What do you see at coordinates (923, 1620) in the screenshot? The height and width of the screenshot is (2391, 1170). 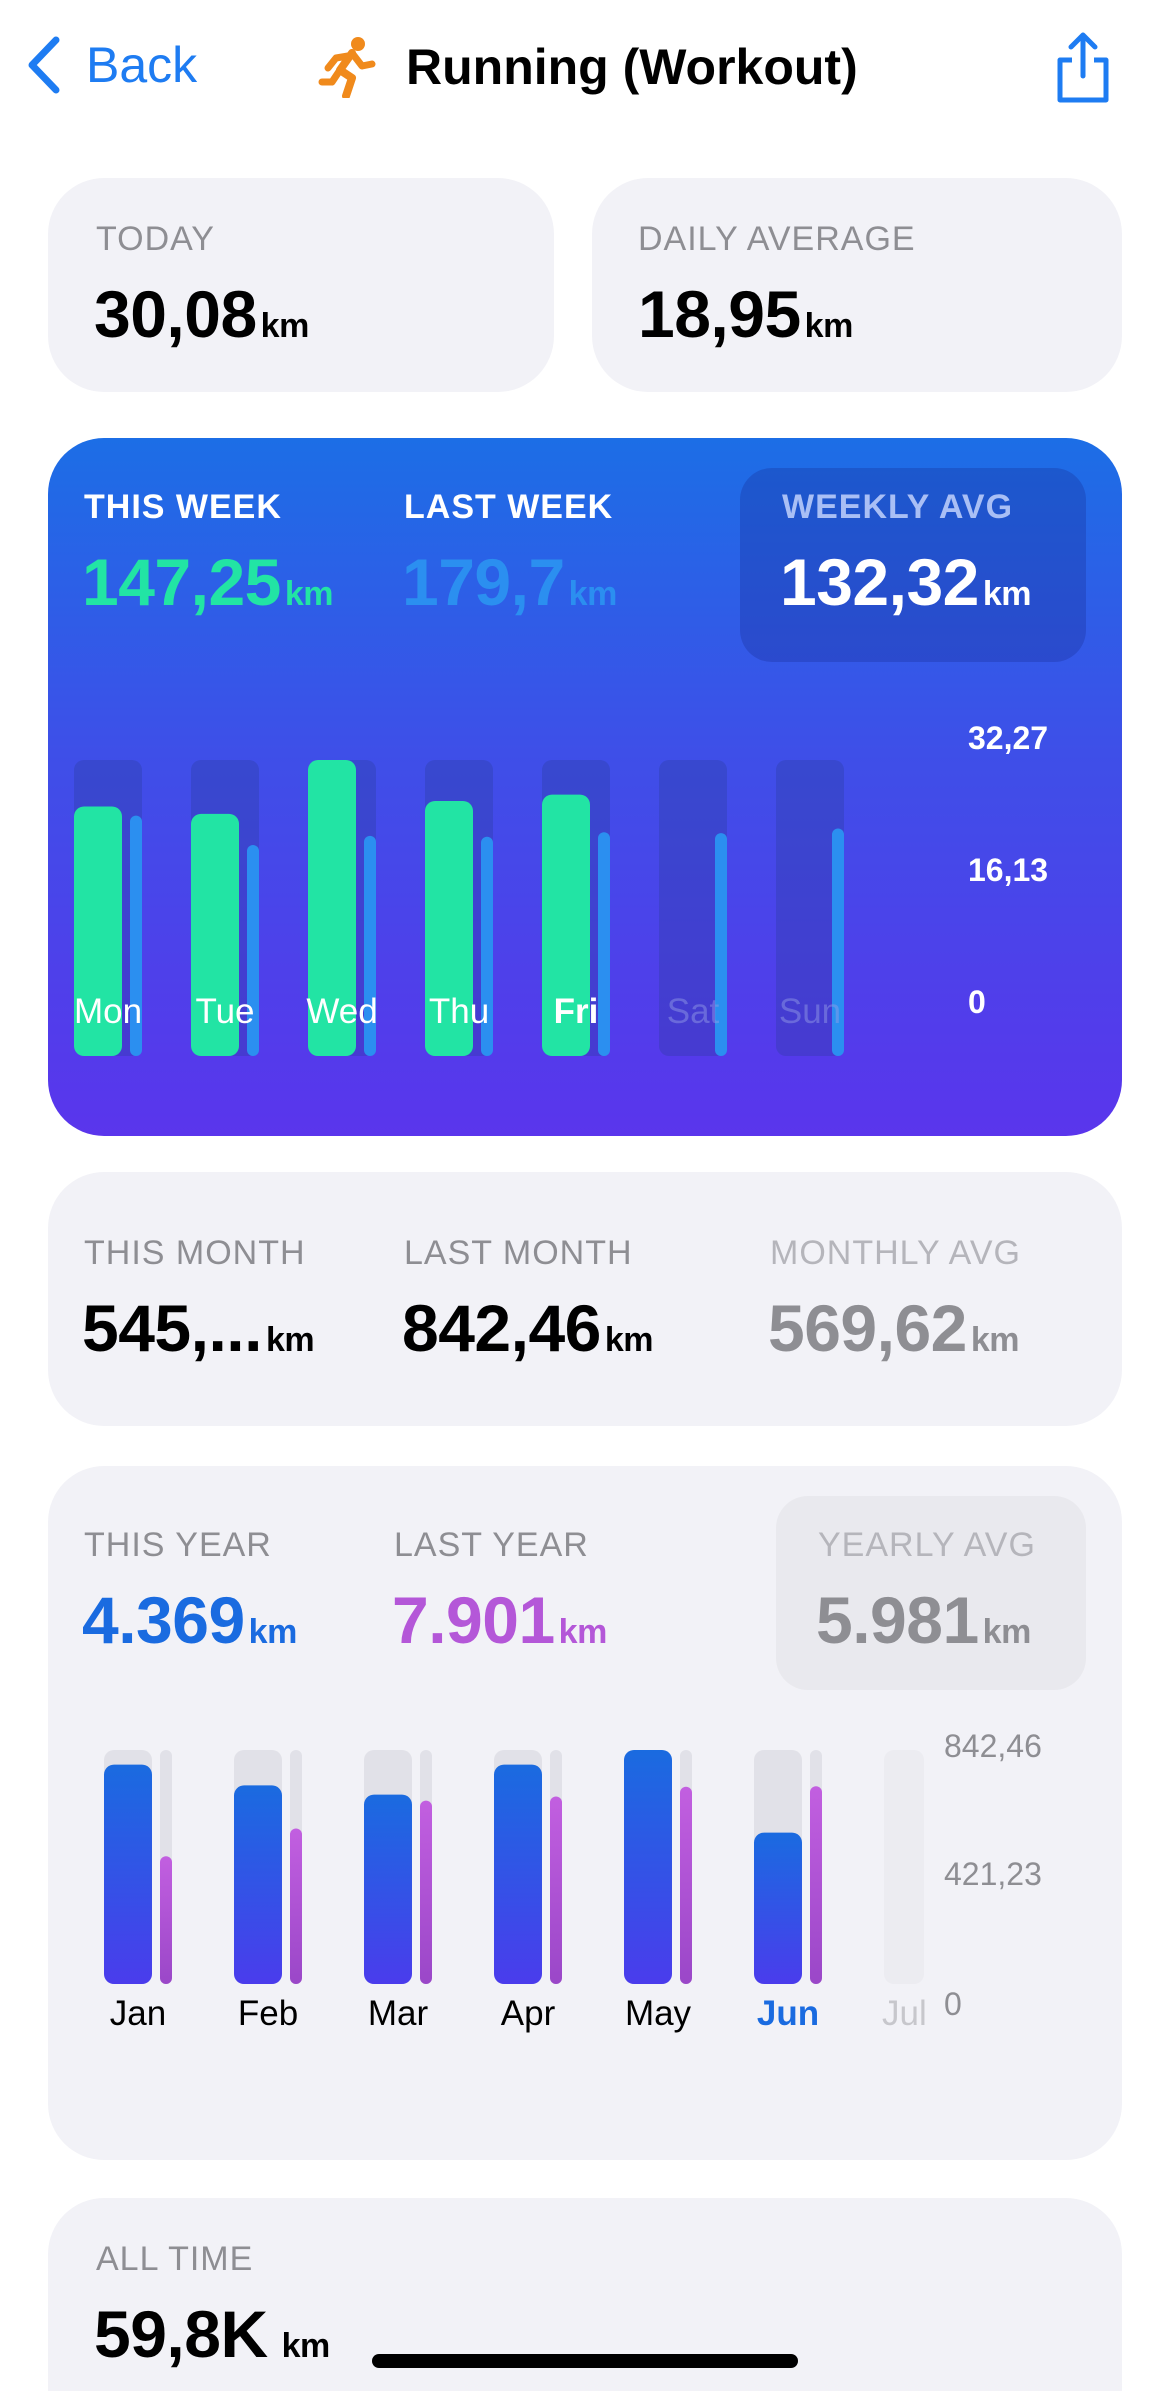 I see `yearly-avg-value: 5.981 km` at bounding box center [923, 1620].